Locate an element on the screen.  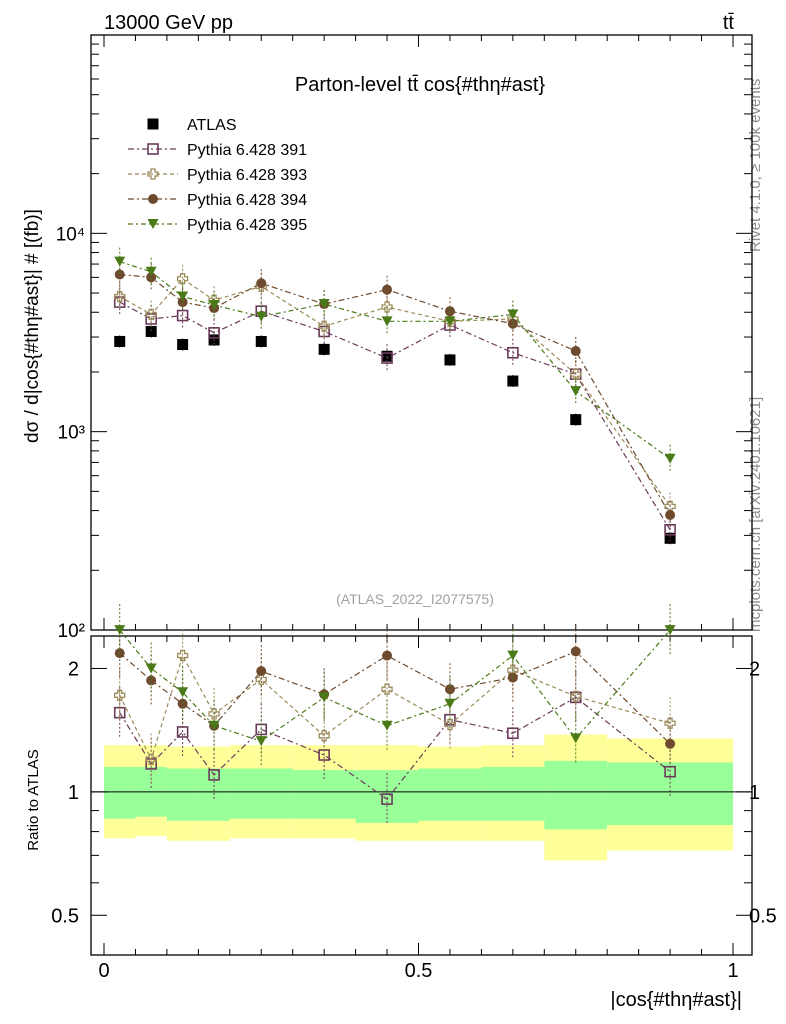
ratio-tick-label-left: 0.5 is located at coordinates (65, 916).